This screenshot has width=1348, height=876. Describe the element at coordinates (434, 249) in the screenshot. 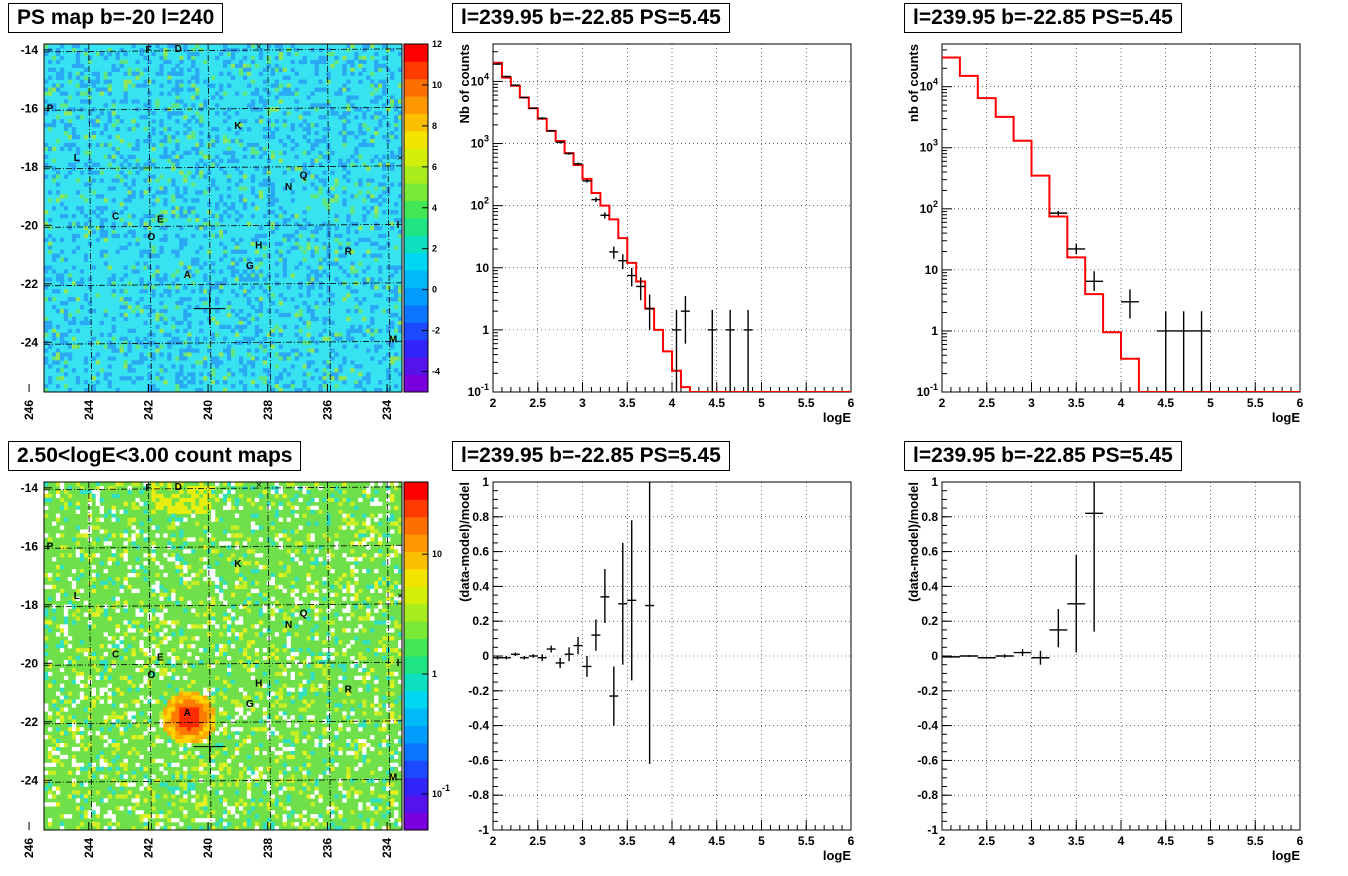

I see `colorbar-tick-label: 2` at that location.